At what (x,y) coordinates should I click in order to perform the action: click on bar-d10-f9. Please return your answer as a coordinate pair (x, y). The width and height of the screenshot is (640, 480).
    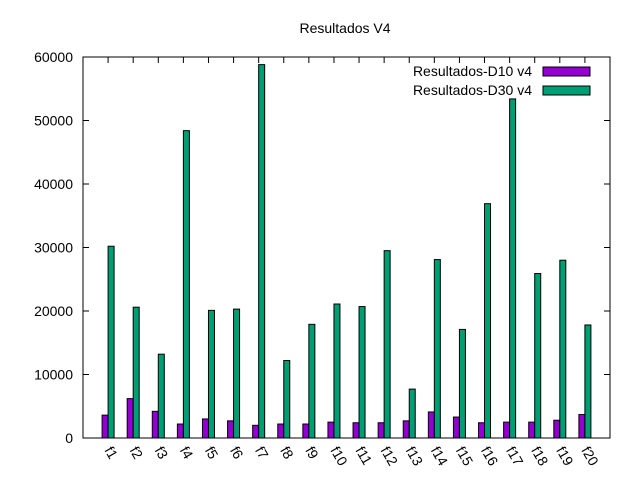
    Looking at the image, I should click on (306, 431).